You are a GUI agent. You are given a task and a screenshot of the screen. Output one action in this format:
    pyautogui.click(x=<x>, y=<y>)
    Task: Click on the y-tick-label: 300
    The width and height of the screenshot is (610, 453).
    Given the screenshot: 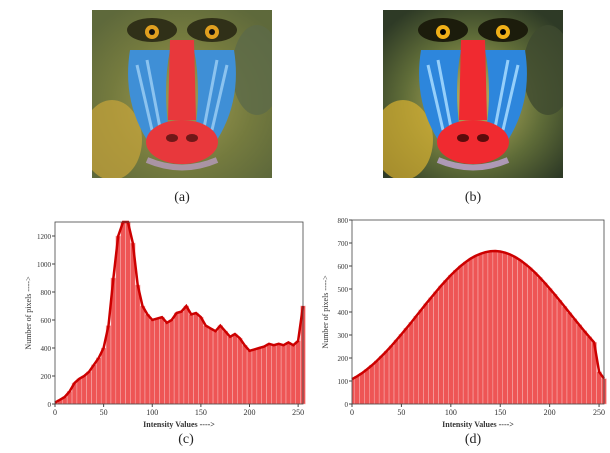 What is the action you would take?
    pyautogui.click(x=343, y=336)
    